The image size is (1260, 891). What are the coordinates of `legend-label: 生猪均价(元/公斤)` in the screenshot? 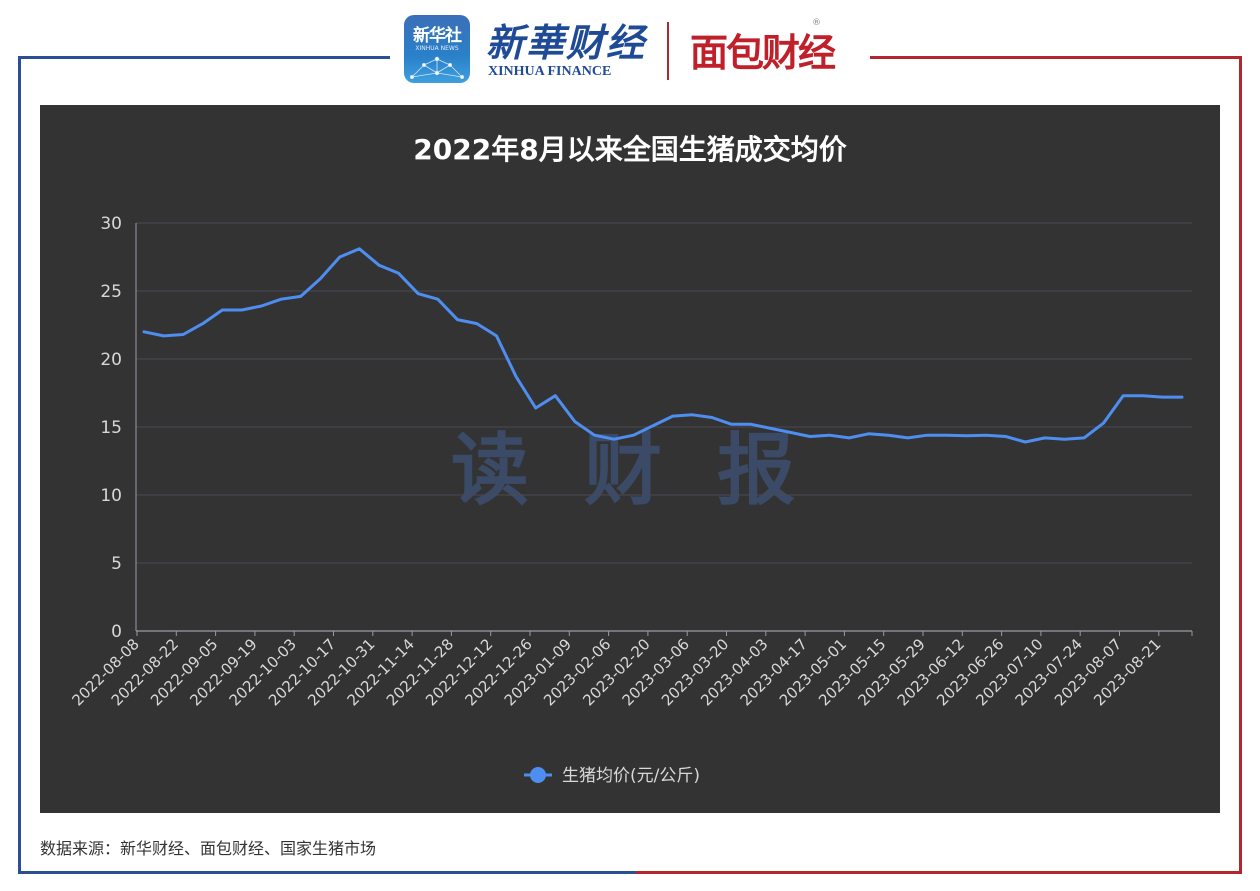 It's located at (631, 776).